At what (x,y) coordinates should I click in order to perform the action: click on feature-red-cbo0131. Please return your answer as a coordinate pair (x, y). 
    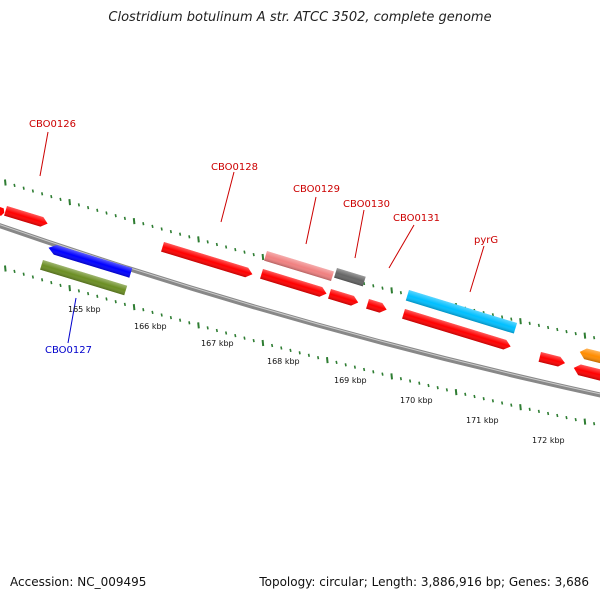
    Looking at the image, I should click on (376, 306).